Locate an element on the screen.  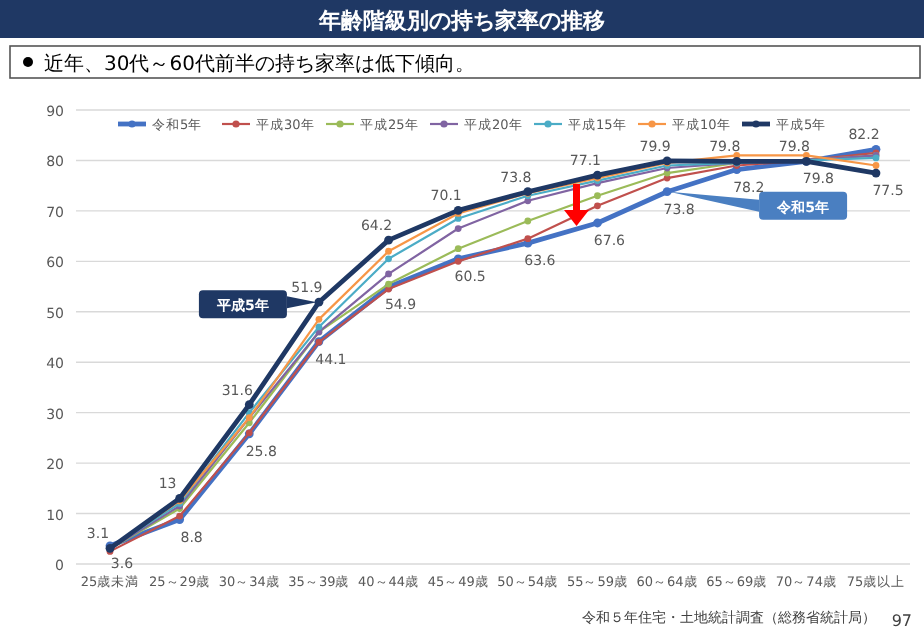
text: 97 is located at coordinates (901, 621).